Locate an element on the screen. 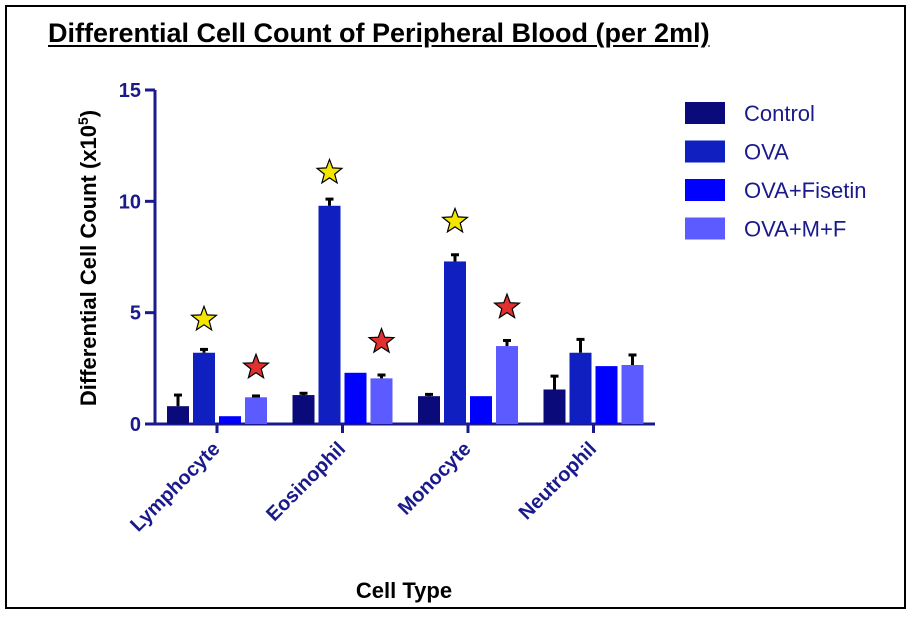 This screenshot has height=619, width=913. legend: Control OVA OVA+Fisetin OVA+M+F is located at coordinates (775, 171).